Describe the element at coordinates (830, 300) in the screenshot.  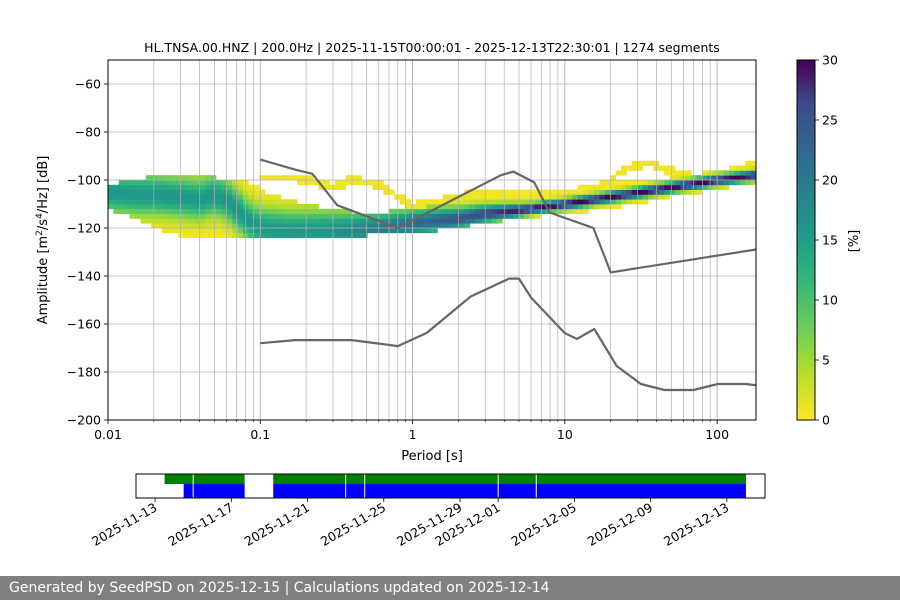
I see `colorbar-tick-label: 10` at that location.